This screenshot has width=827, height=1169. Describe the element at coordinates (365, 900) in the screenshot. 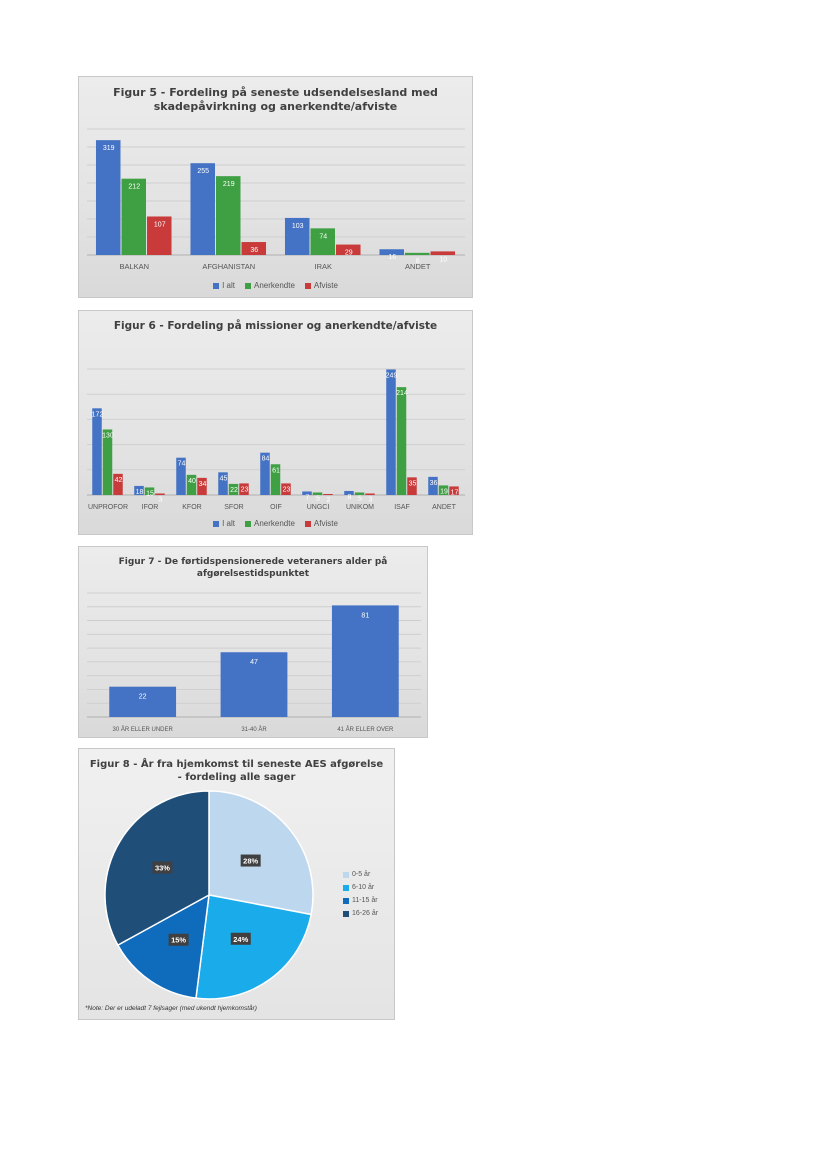

I see `legend-label: 11-15 år` at that location.